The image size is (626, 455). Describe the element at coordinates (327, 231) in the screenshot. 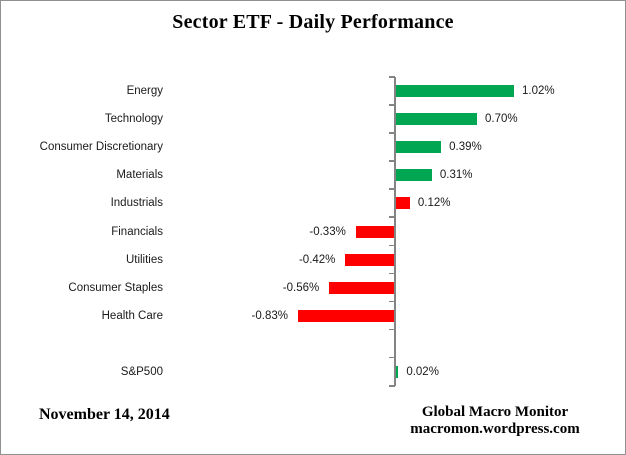

I see `value-label: -0.33%` at that location.